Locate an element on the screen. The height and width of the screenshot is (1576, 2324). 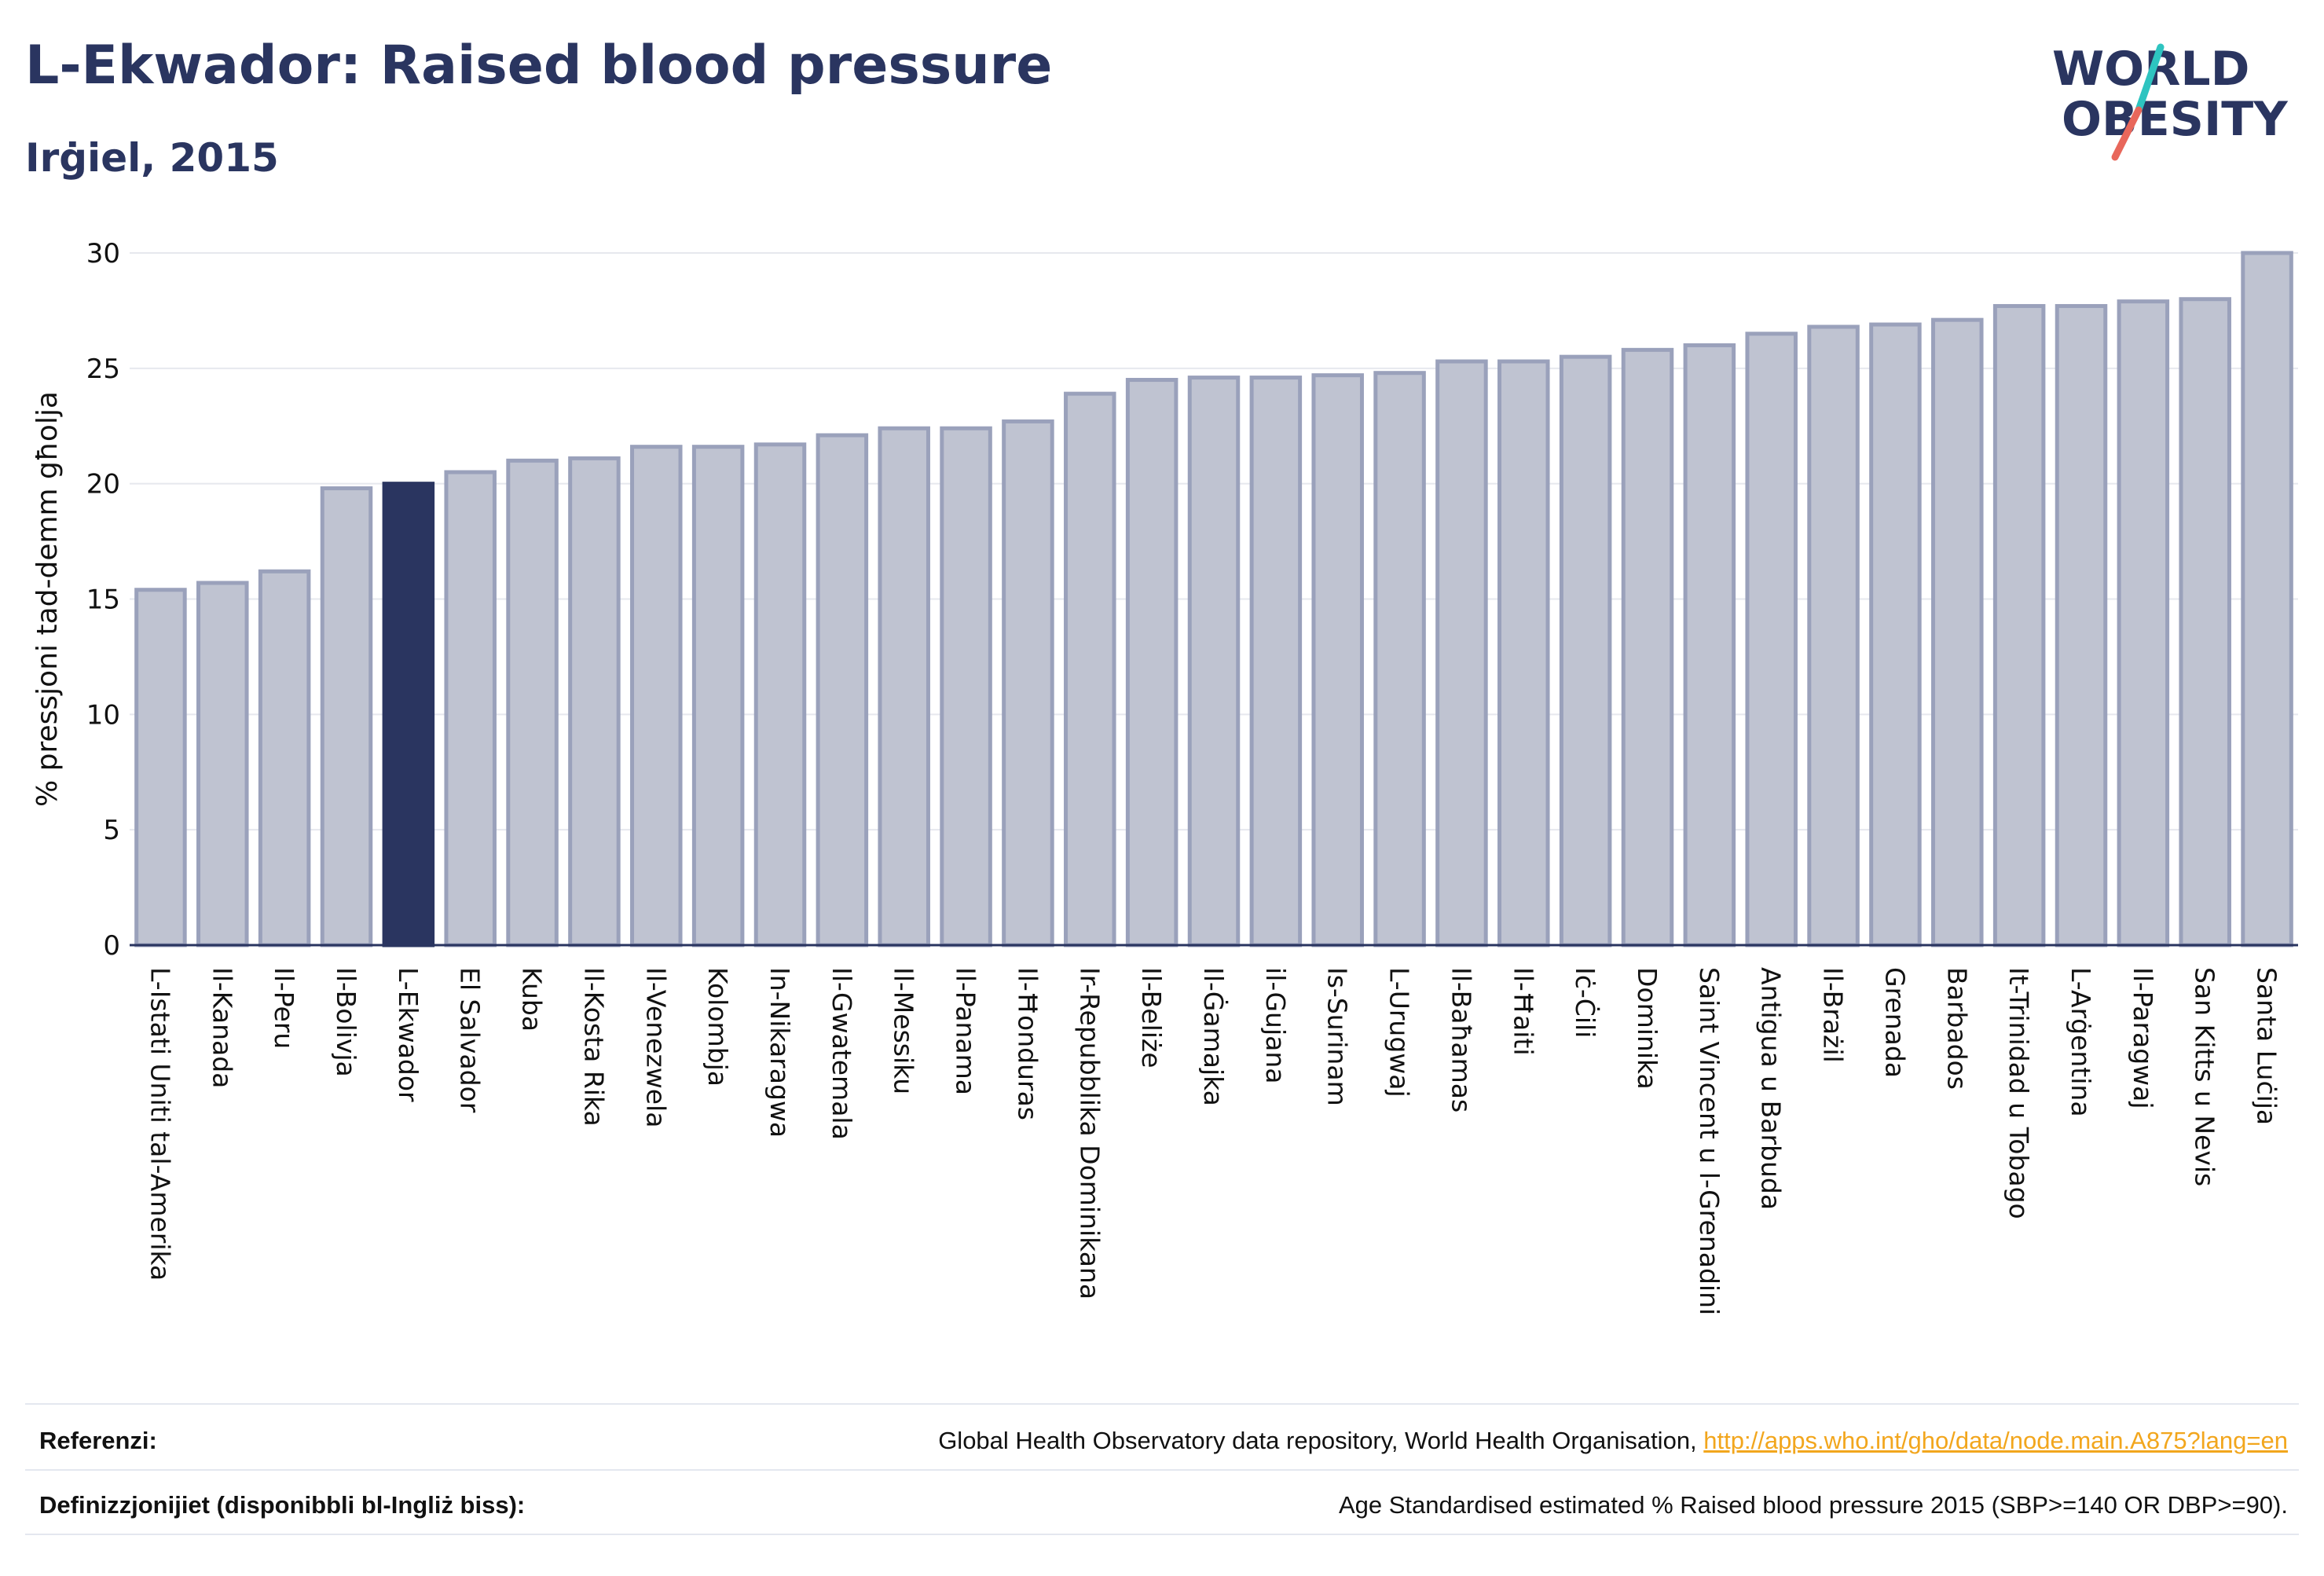
logo-slash-coral is located at coordinates (2127, 133).